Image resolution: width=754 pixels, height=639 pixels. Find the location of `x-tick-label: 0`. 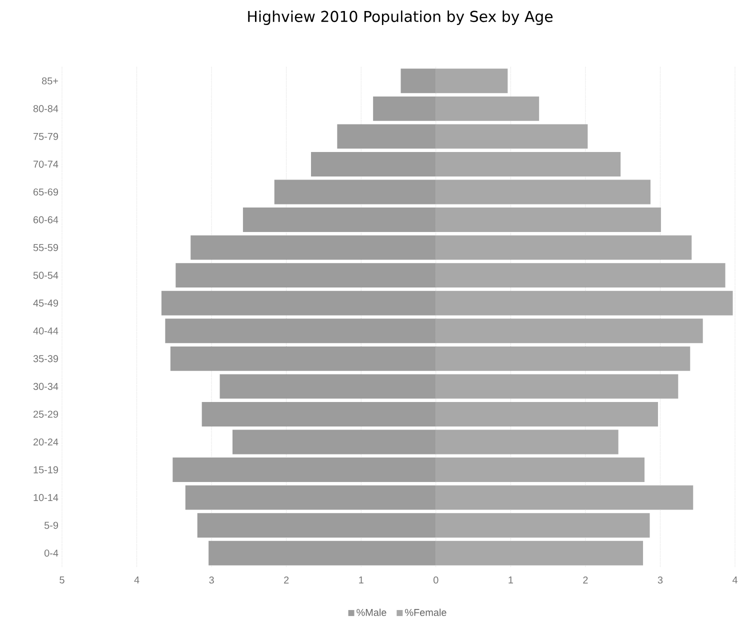

x-tick-label: 0 is located at coordinates (436, 580).